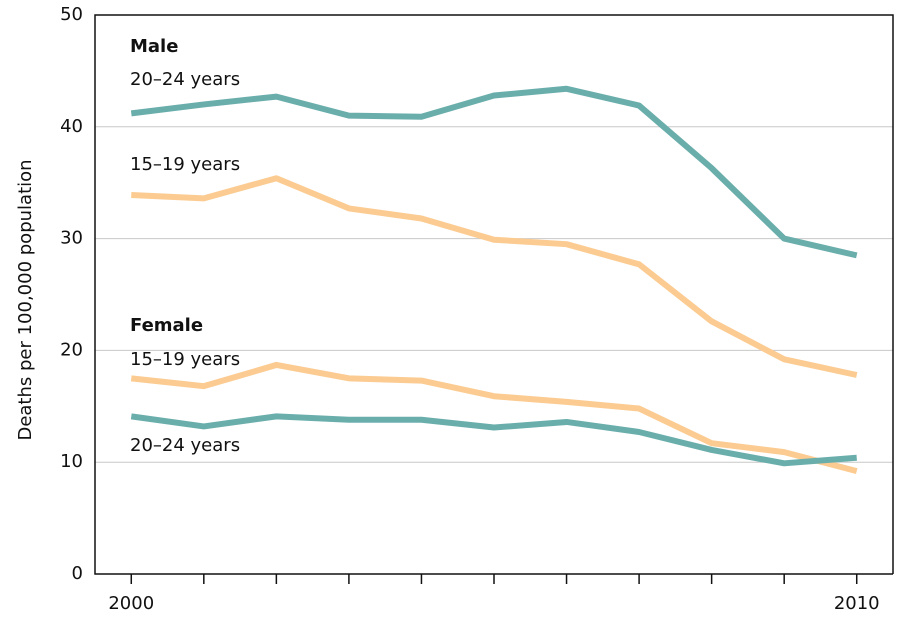 This screenshot has height=617, width=902. What do you see at coordinates (71, 238) in the screenshot?
I see `y-tick-label: 30` at bounding box center [71, 238].